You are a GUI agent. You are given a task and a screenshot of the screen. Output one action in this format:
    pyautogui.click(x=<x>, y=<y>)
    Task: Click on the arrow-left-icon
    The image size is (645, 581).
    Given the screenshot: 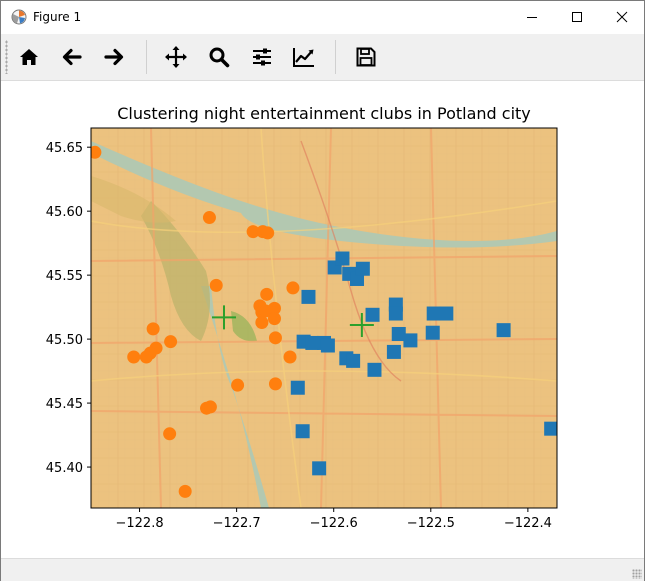 What is the action you would take?
    pyautogui.click(x=72, y=57)
    